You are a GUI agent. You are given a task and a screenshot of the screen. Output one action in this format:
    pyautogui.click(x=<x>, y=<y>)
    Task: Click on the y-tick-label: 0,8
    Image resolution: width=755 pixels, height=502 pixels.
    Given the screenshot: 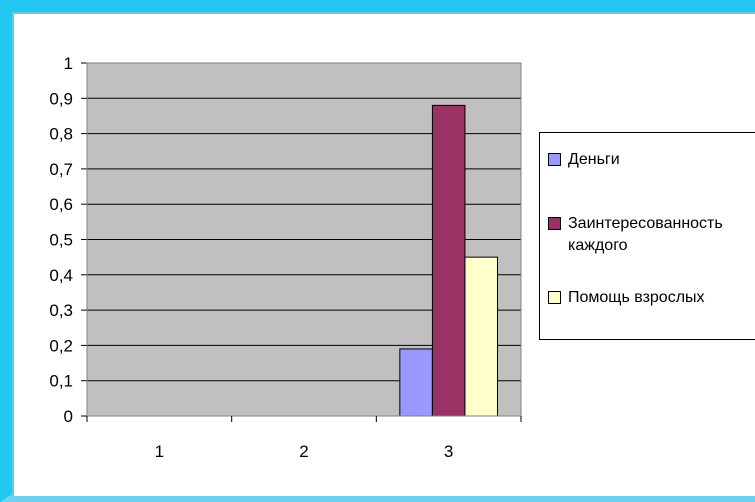 What is the action you would take?
    pyautogui.click(x=61, y=134)
    